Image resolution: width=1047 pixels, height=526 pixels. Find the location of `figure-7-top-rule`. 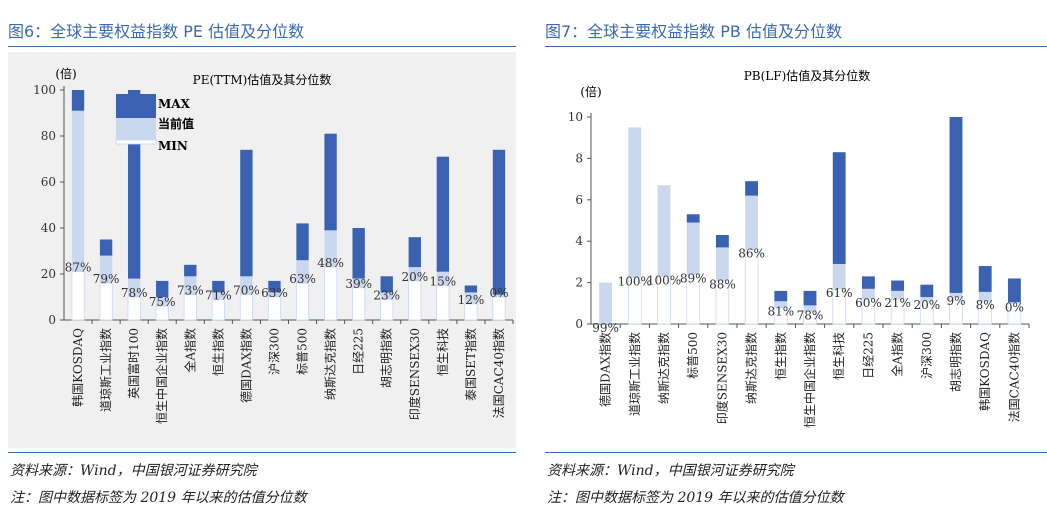

figure-7-top-rule is located at coordinates (796, 46).